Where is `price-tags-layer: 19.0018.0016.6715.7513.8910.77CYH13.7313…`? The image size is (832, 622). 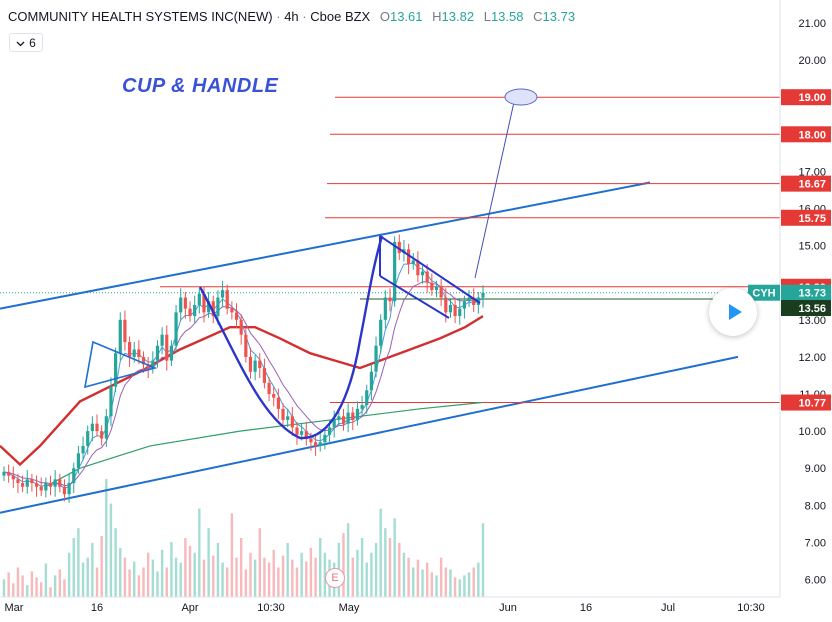
price-tags-layer: 19.0018.0016.6715.7513.8910.77CYH13.7313… is located at coordinates (789, 250).